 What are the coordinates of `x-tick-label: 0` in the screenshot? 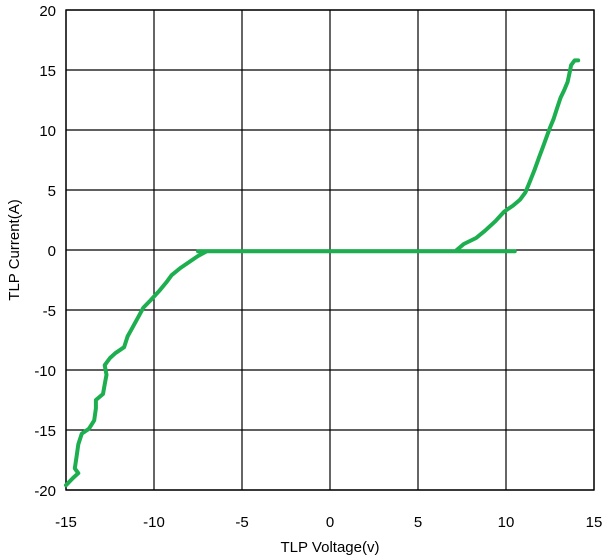 It's located at (330, 522).